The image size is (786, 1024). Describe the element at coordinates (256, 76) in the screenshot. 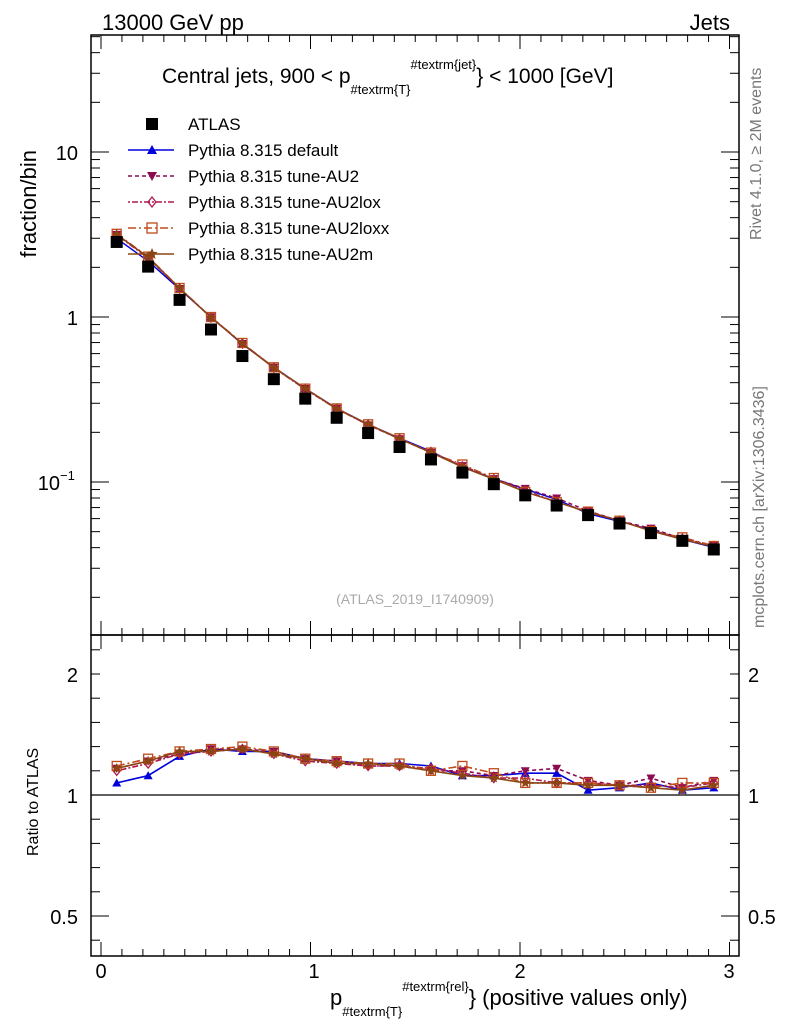

I see `title-pre: Central jets, 900 < p` at that location.